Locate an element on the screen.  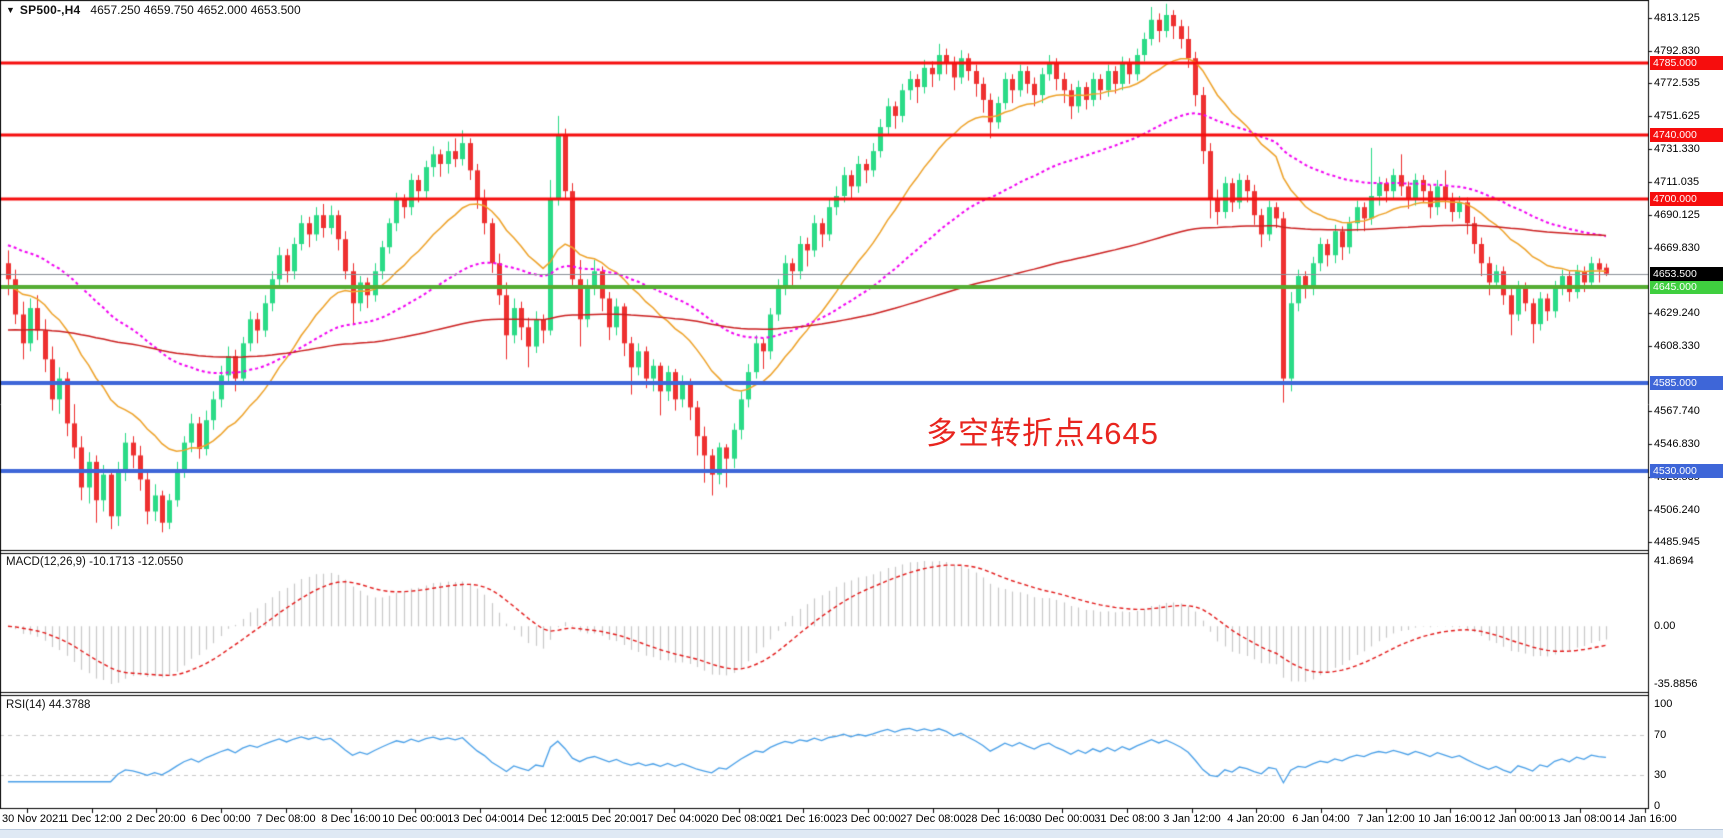
rsi-label: RSI(14) is located at coordinates (26, 705).